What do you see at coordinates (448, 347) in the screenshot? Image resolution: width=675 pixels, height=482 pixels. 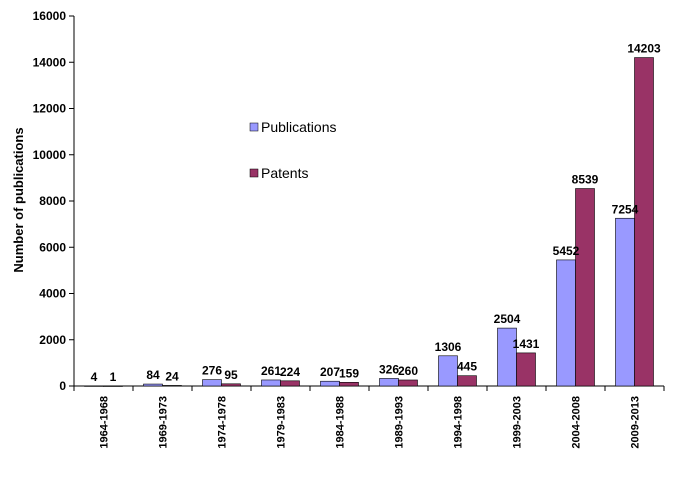 I see `data-label-publications-6: 1306` at bounding box center [448, 347].